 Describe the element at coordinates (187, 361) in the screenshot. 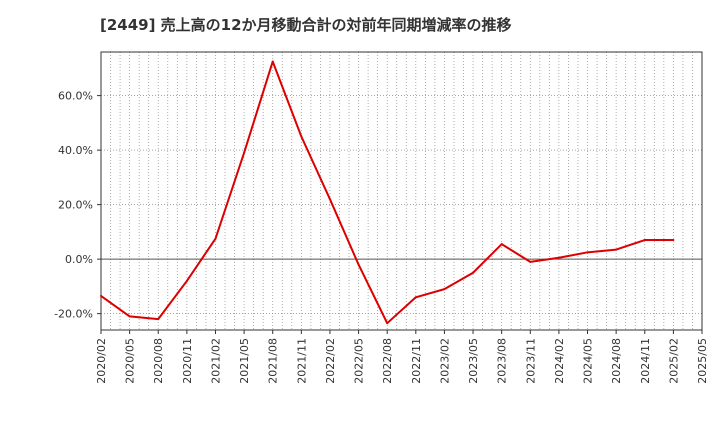

I see `x-tick-label: 2020/11` at that location.